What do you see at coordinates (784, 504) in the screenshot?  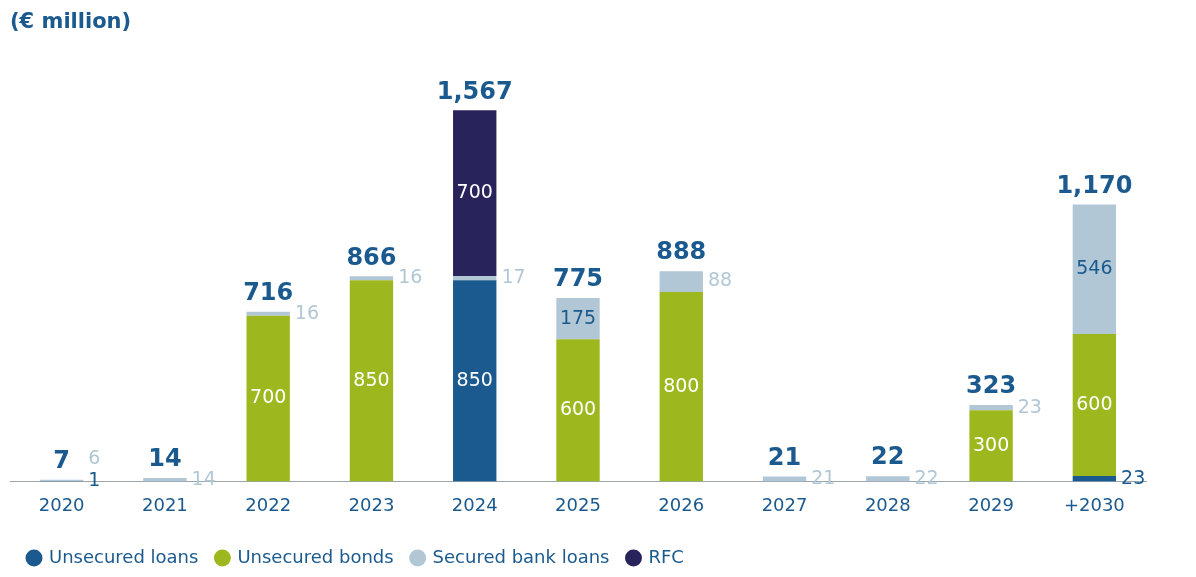 I see `x-tick-label: 2027` at bounding box center [784, 504].